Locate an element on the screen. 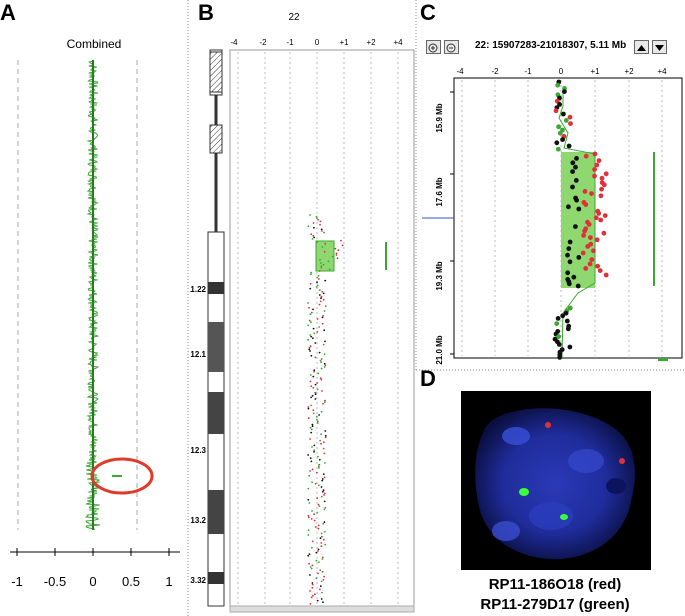  band-label: q13.32 is located at coordinates (198, 580).